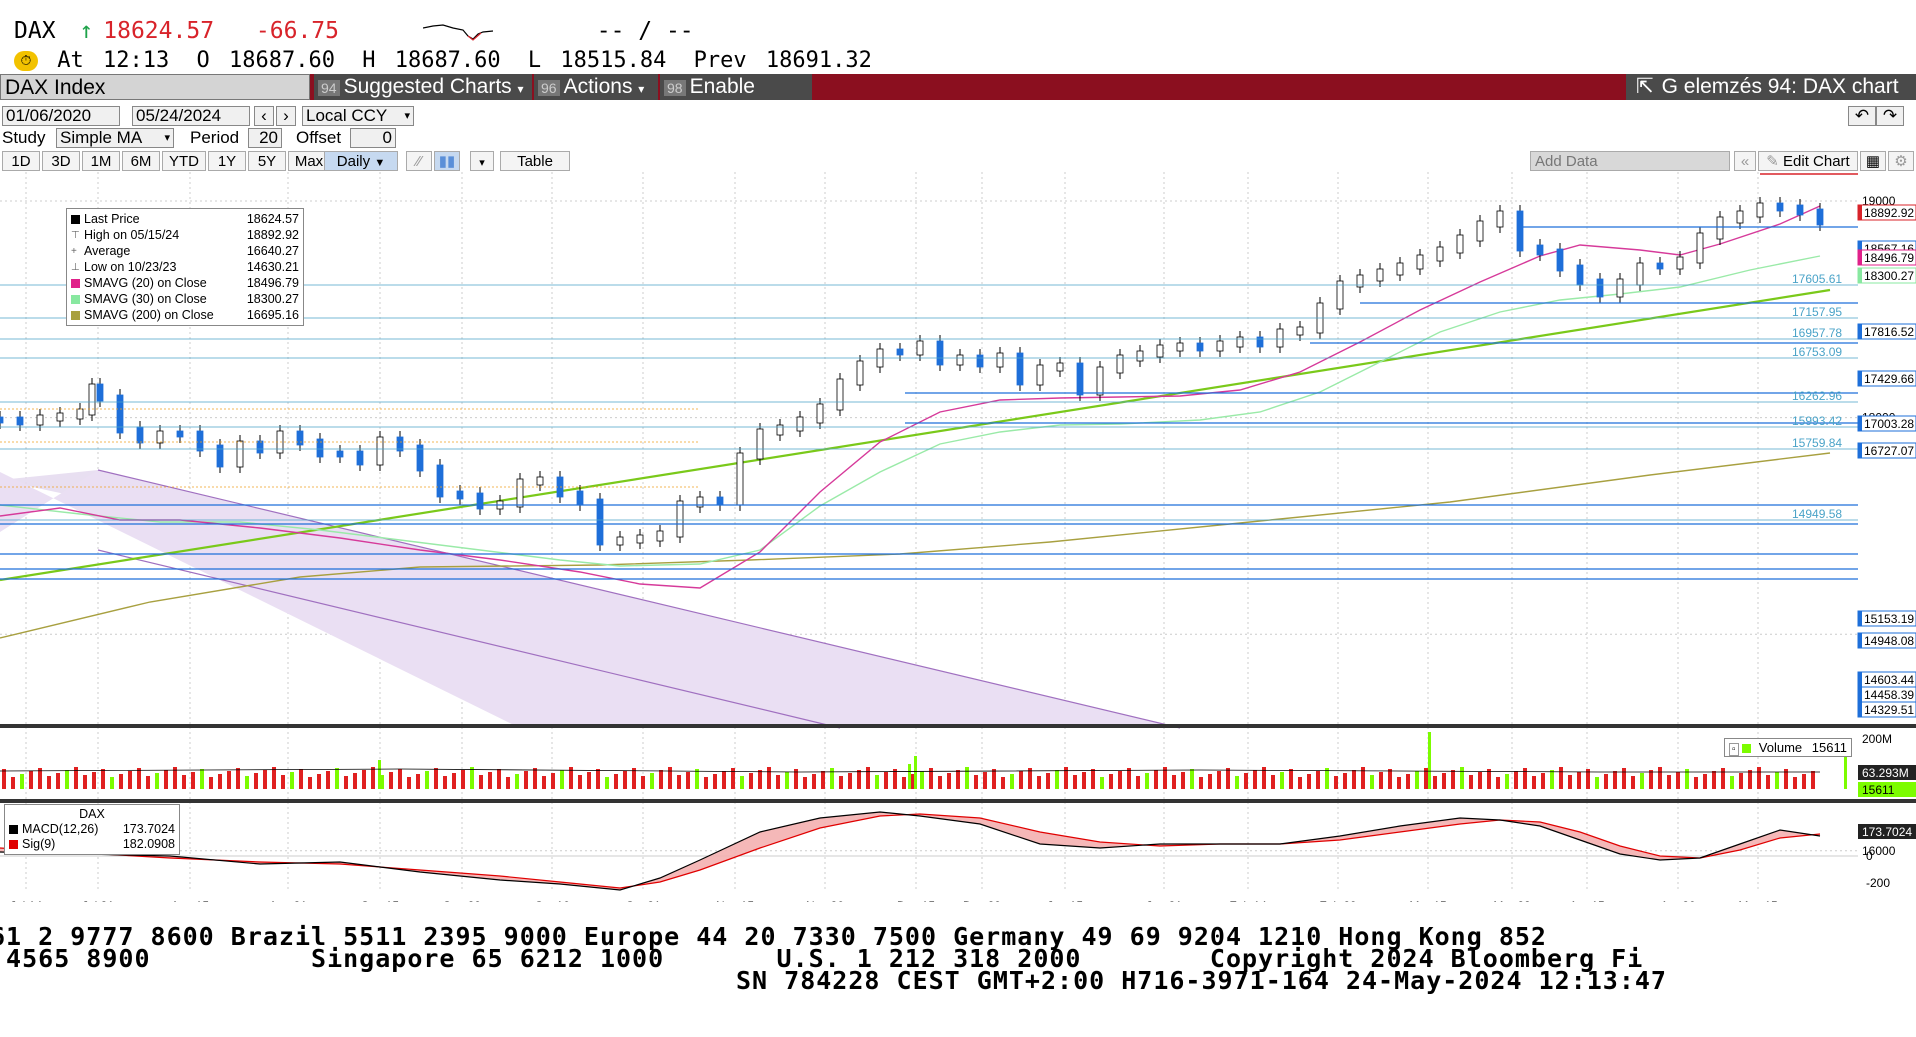 The height and width of the screenshot is (1037, 1916). I want to click on price-tag-label: 14603.44, so click(1889, 680).